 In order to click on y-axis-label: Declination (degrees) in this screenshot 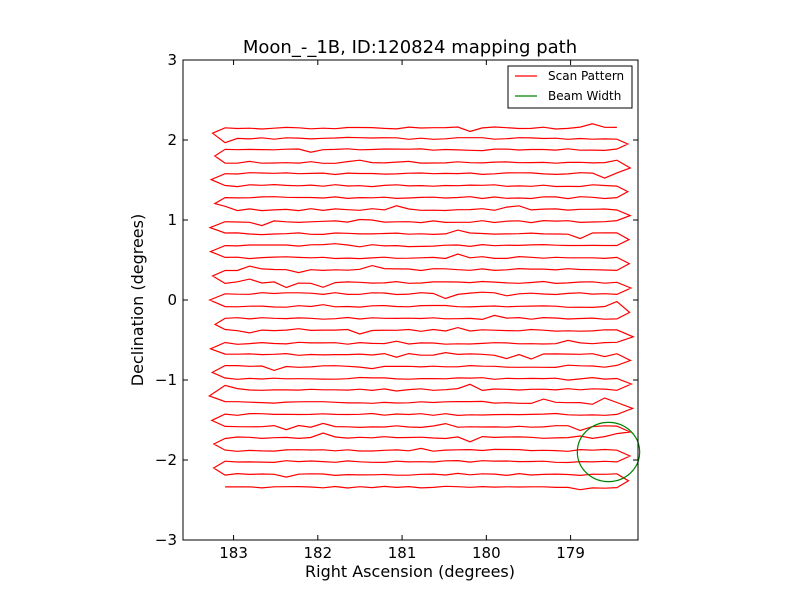, I will do `click(137, 300)`.